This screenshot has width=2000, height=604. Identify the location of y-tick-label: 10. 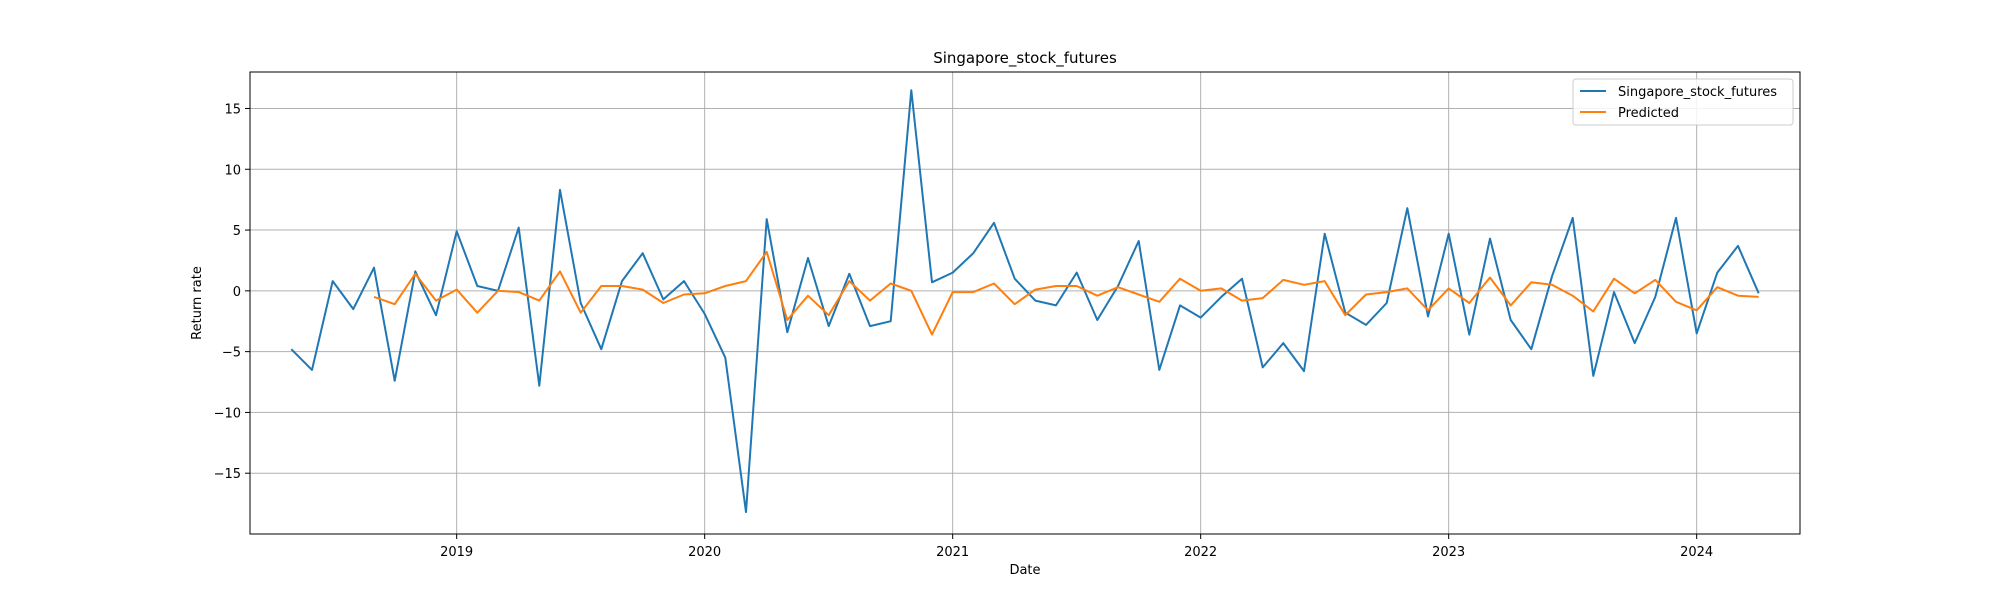
(232, 170).